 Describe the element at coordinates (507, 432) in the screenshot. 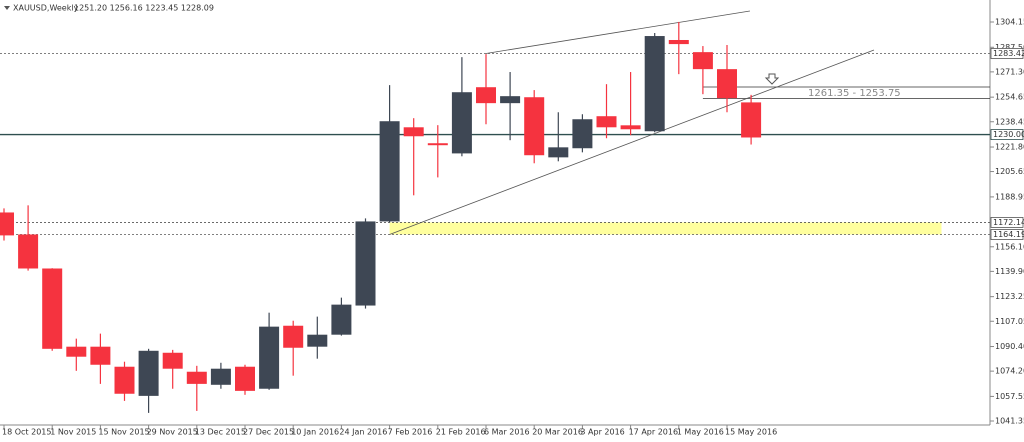

I see `x-tick-label: 6 Mar 2016` at that location.